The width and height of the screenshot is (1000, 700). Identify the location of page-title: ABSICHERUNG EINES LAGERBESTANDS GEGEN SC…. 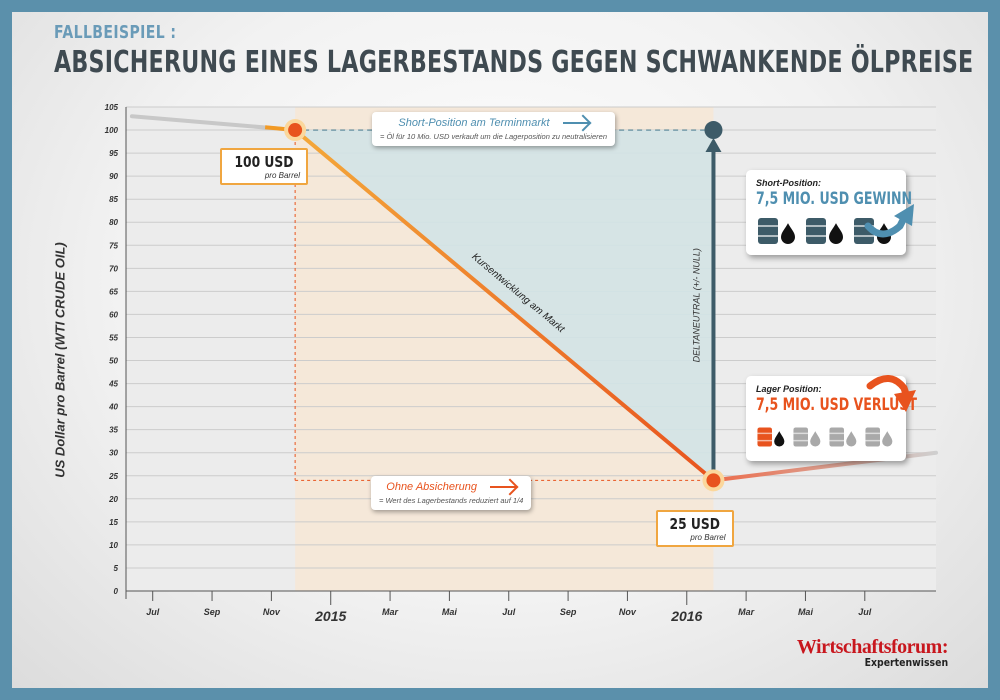
(514, 62).